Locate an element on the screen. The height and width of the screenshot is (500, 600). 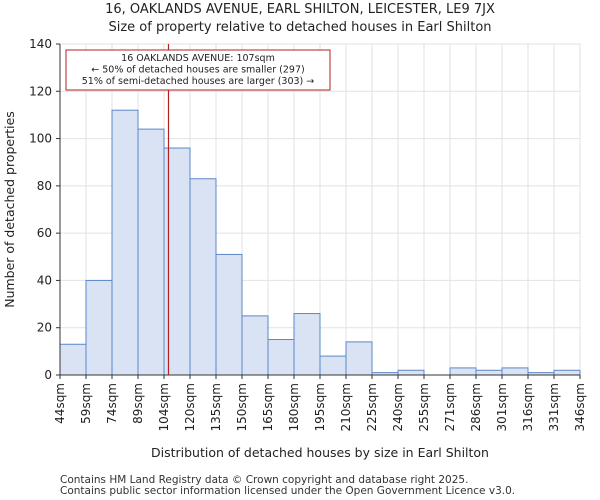
y-tick-label: 140 is located at coordinates (40, 44).